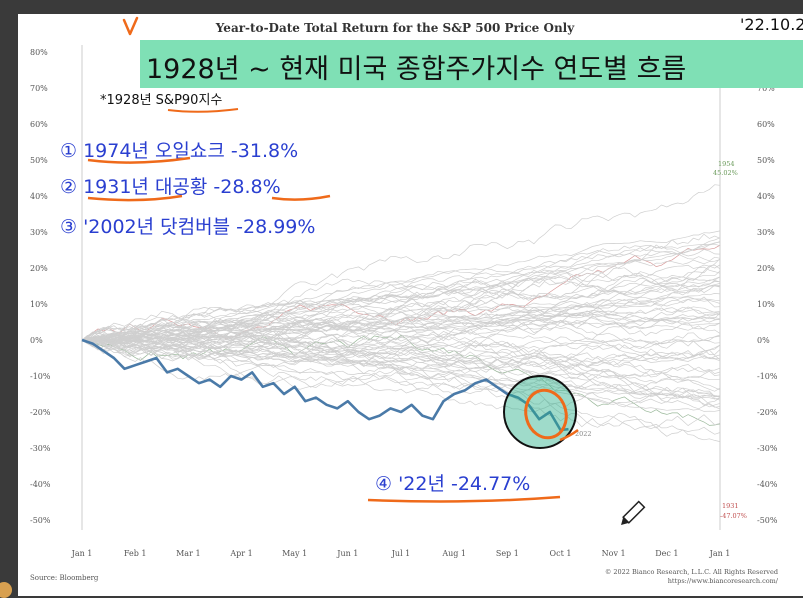  Describe the element at coordinates (767, 376) in the screenshot. I see `y-tick-label-right: -10%` at that location.